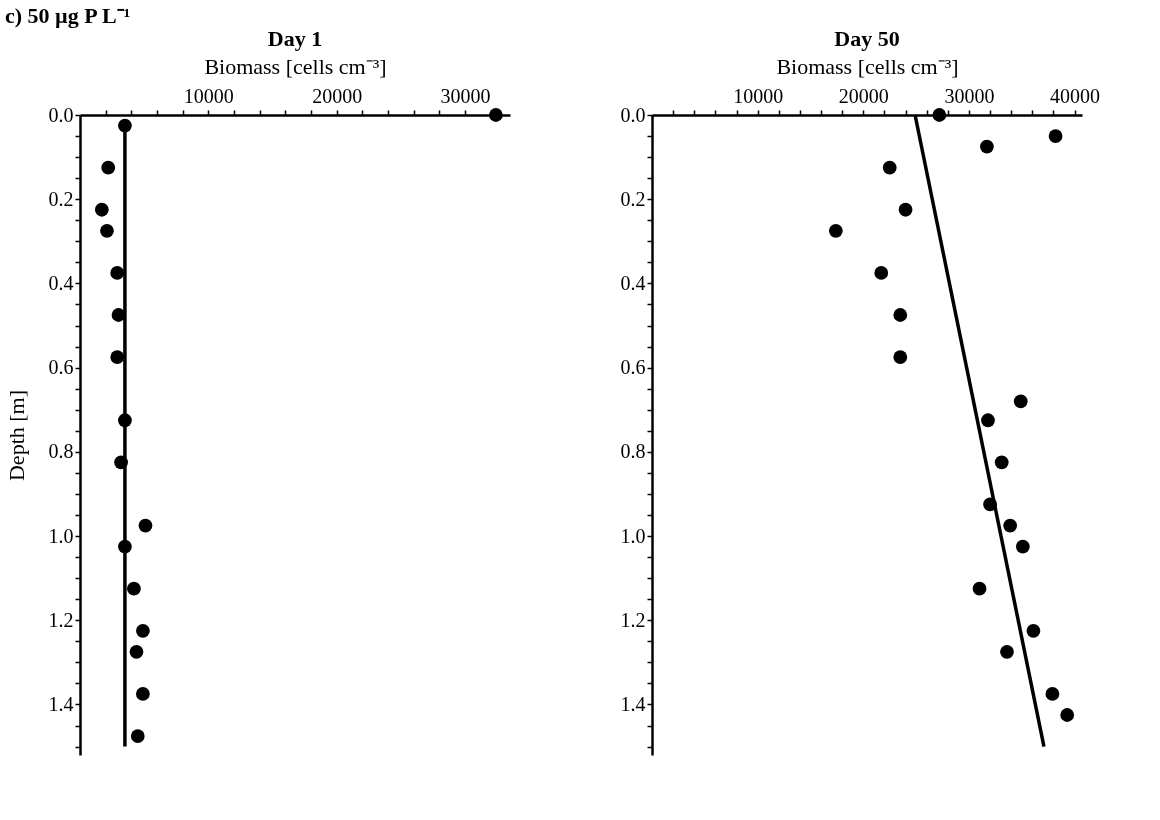 This screenshot has height=820, width=1160. Describe the element at coordinates (68, 15) in the screenshot. I see `text: c) 50 µg P L⁻¹` at that location.